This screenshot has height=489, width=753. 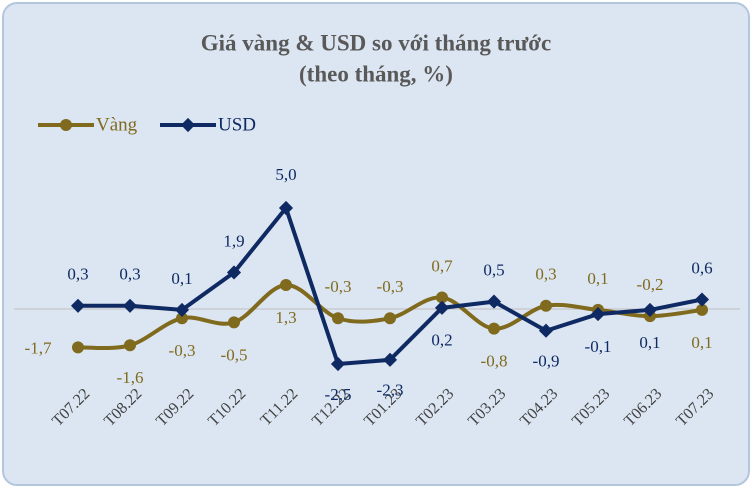 What do you see at coordinates (390, 390) in the screenshot?
I see `data-label: -2,3` at bounding box center [390, 390].